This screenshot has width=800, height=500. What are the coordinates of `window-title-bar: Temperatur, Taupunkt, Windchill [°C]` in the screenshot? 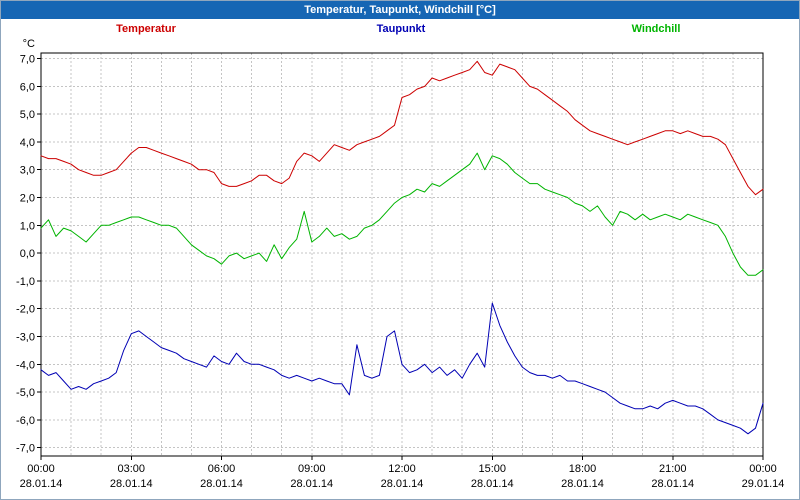 It's located at (400, 10).